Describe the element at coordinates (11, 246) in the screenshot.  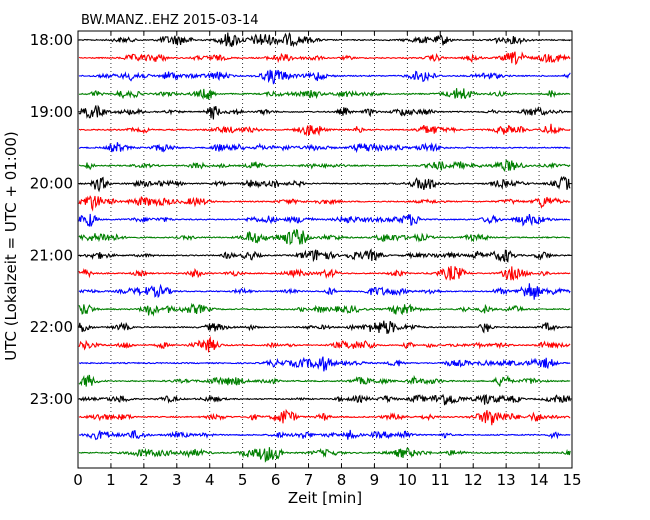
I see `y-axis-title: UTC (Lokalzeit = UTC + 01:00)` at that location.